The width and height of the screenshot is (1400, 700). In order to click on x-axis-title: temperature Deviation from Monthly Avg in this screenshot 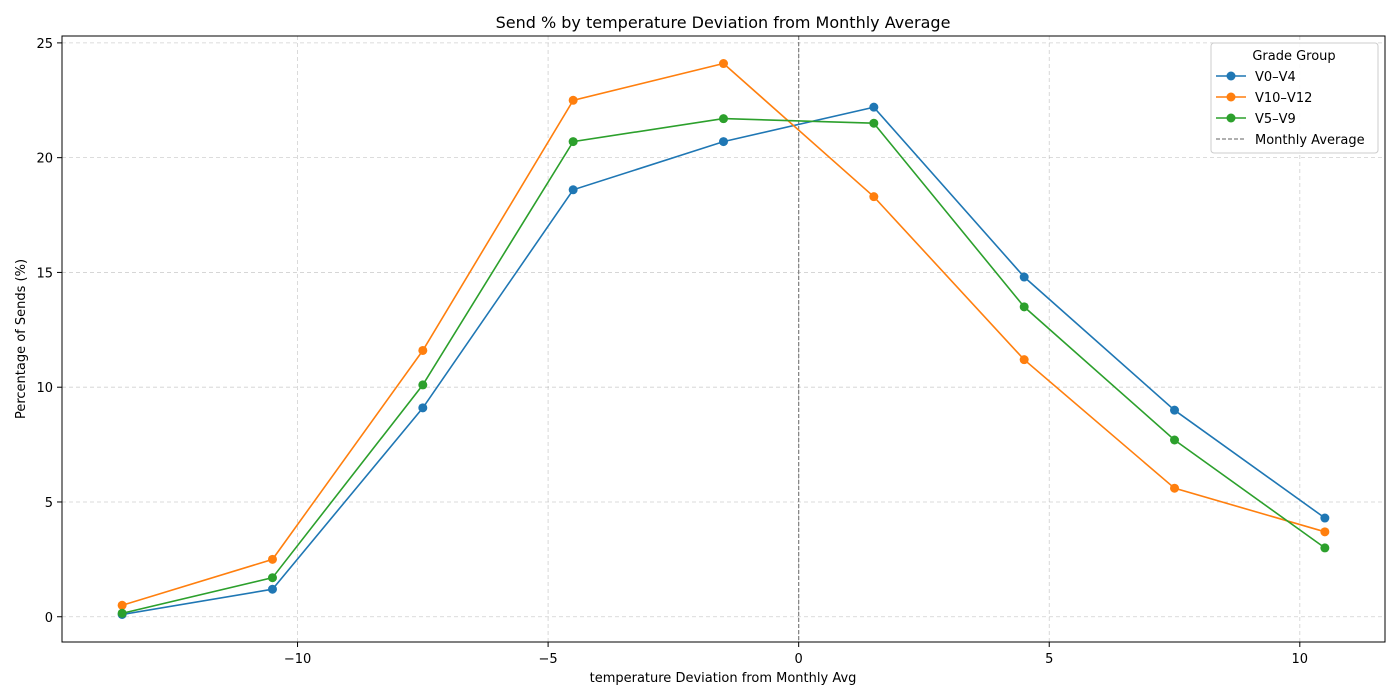, I will do `click(723, 678)`.